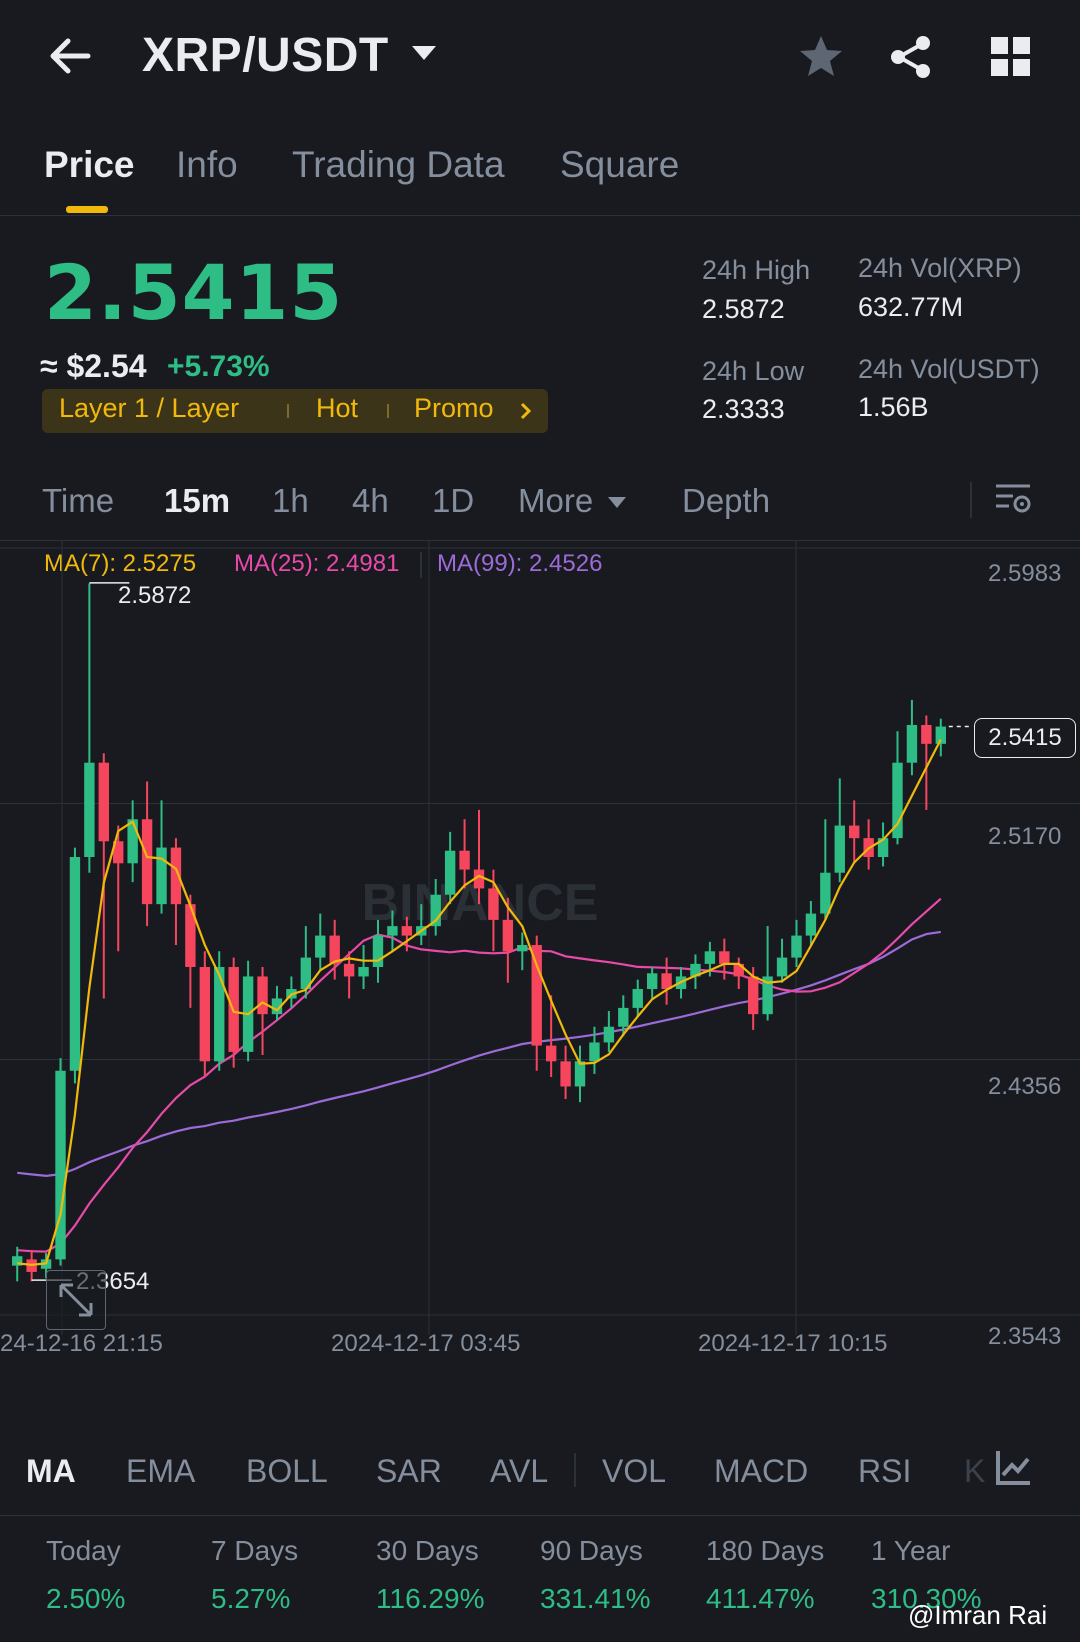 Image resolution: width=1080 pixels, height=1642 pixels. I want to click on perf-7d: 7 Days 5.27%, so click(291, 1575).